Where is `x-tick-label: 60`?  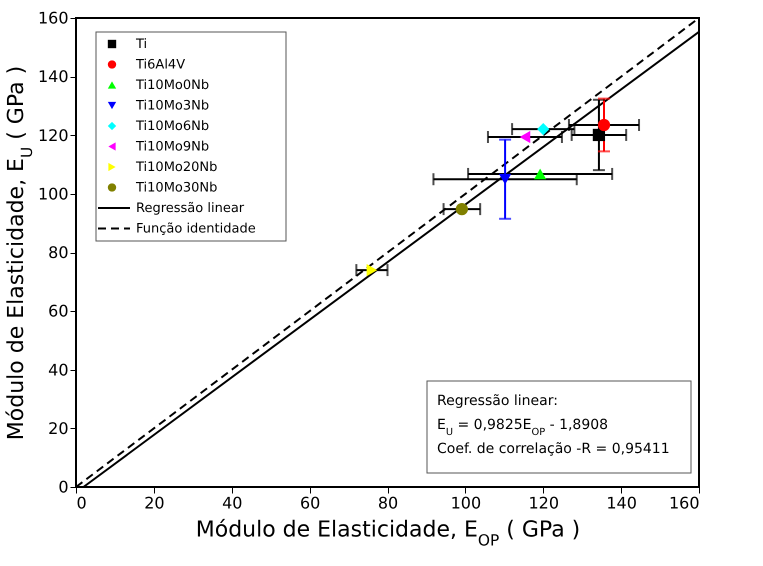
x-tick-label: 60 is located at coordinates (310, 503).